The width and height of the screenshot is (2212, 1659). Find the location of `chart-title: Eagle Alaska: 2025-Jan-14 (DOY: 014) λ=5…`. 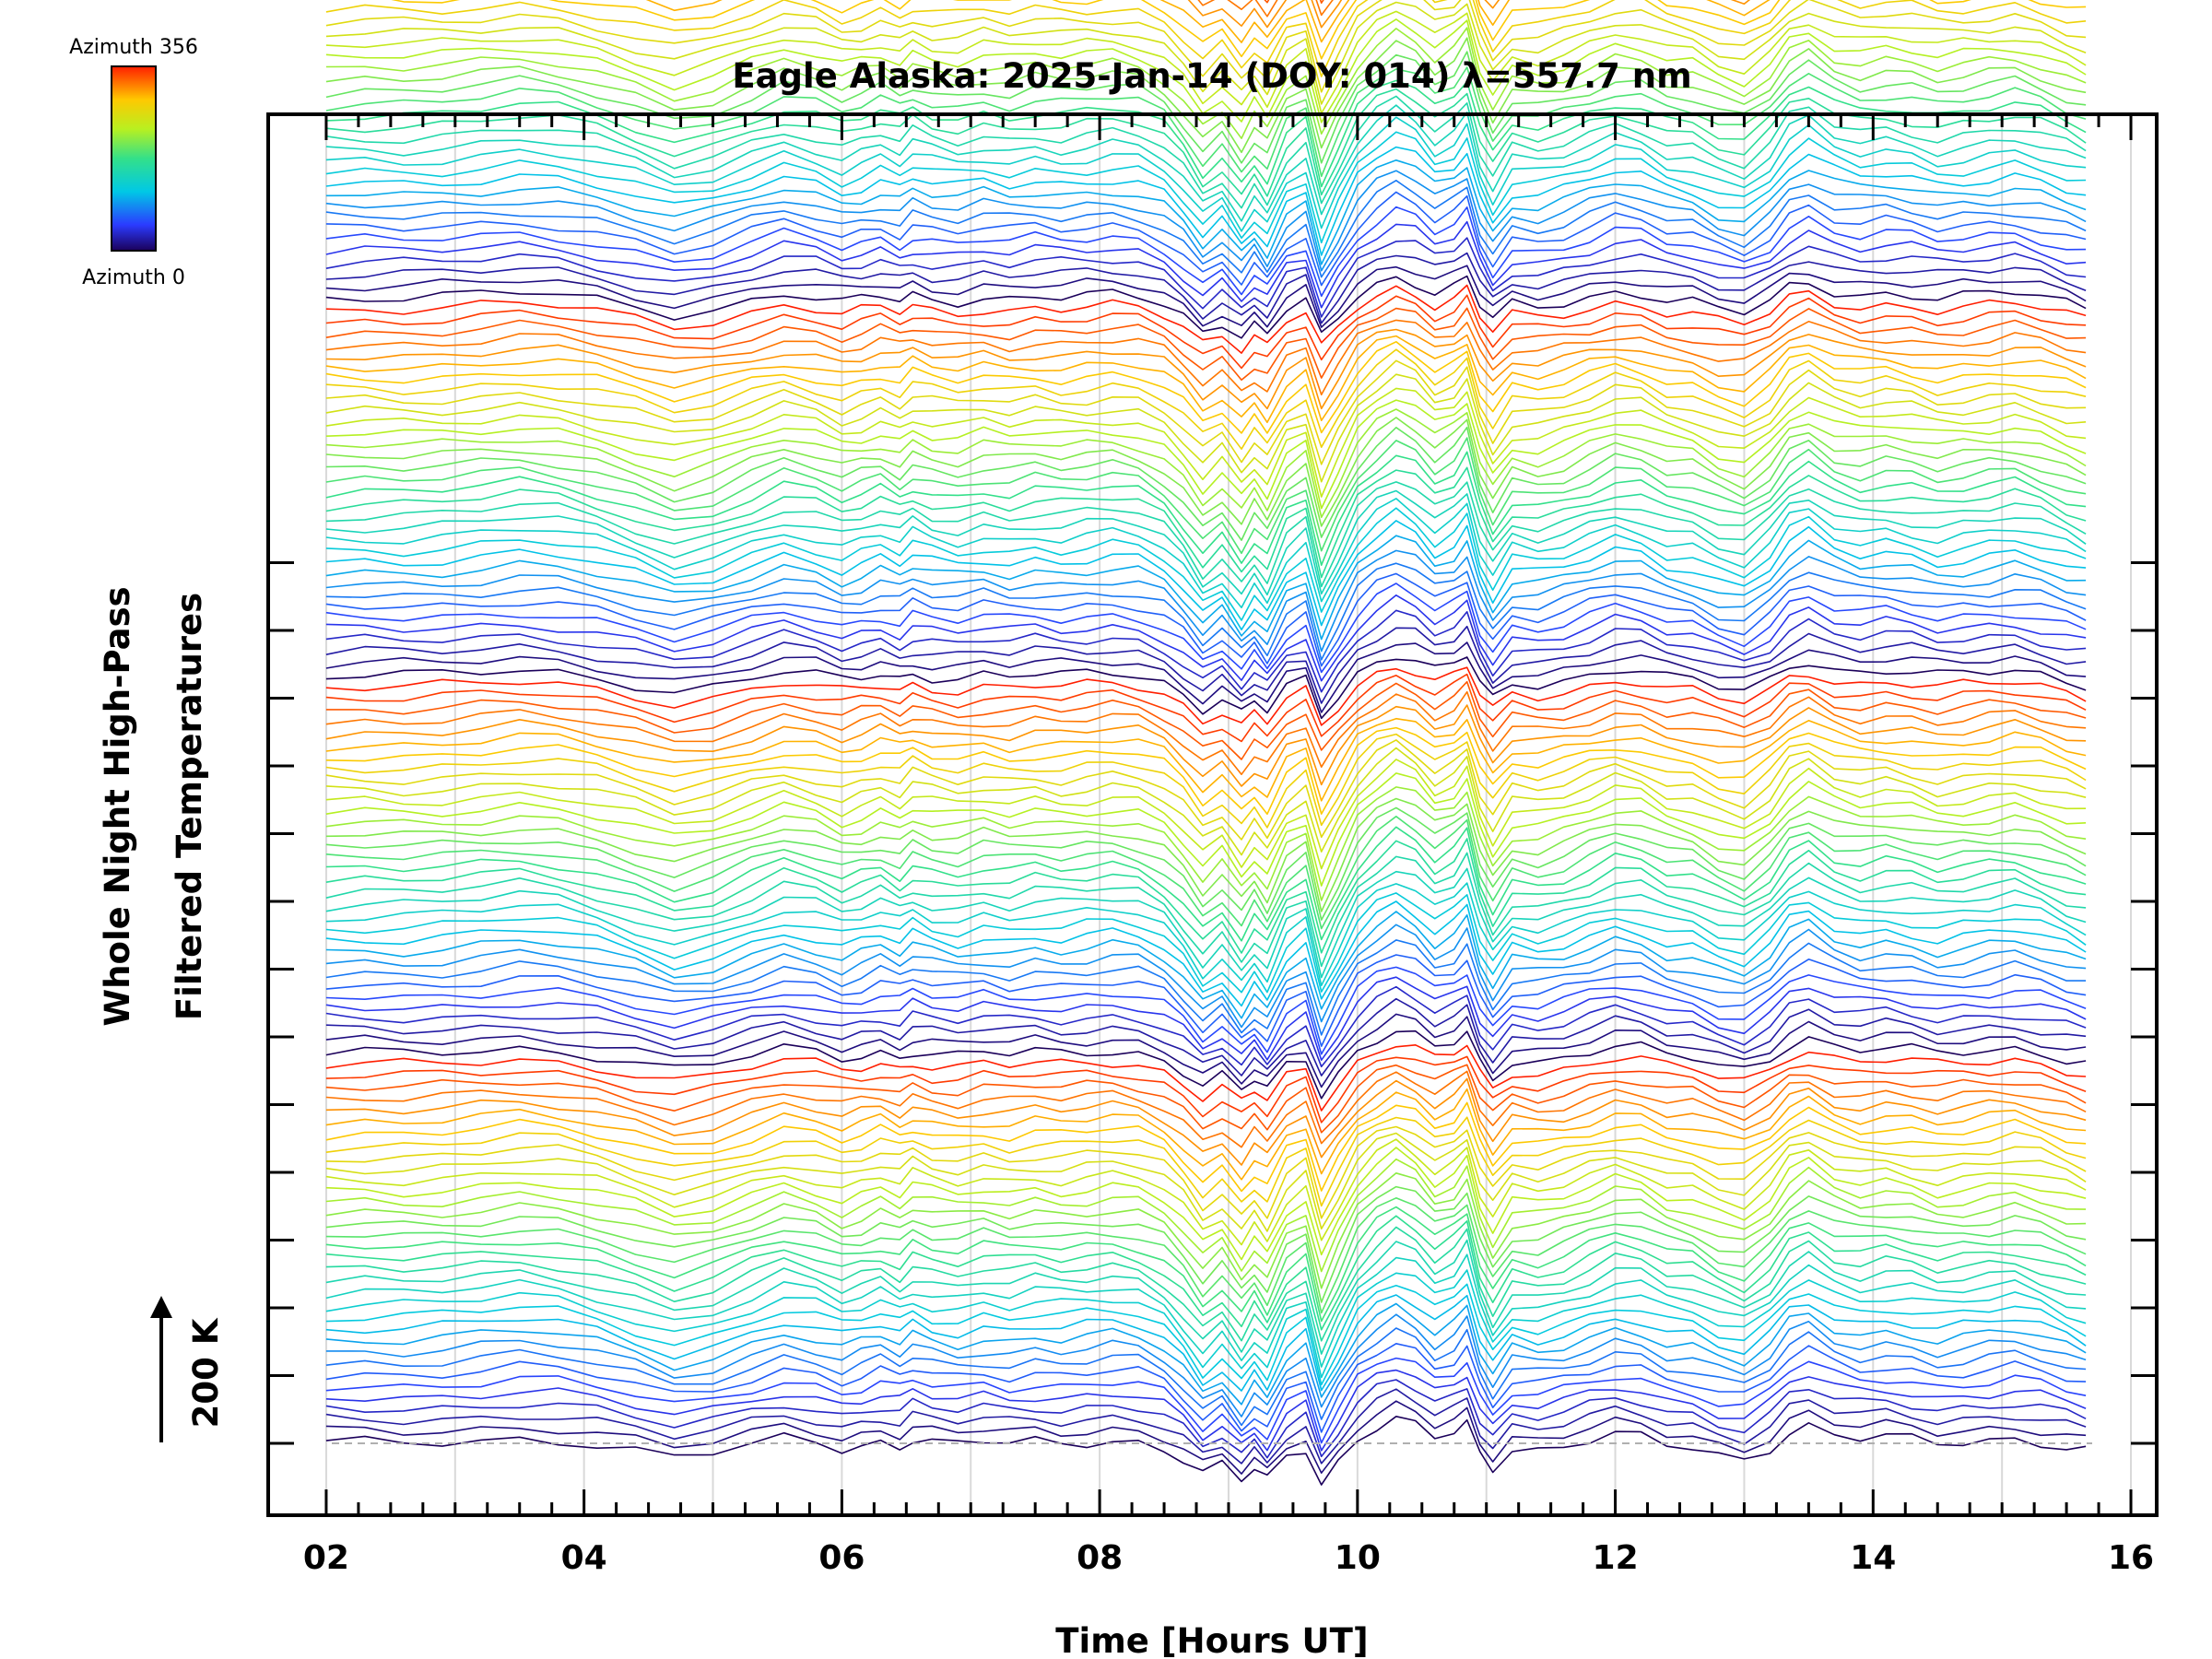

chart-title: Eagle Alaska: 2025-Jan-14 (DOY: 014) λ=5… is located at coordinates (1211, 76).